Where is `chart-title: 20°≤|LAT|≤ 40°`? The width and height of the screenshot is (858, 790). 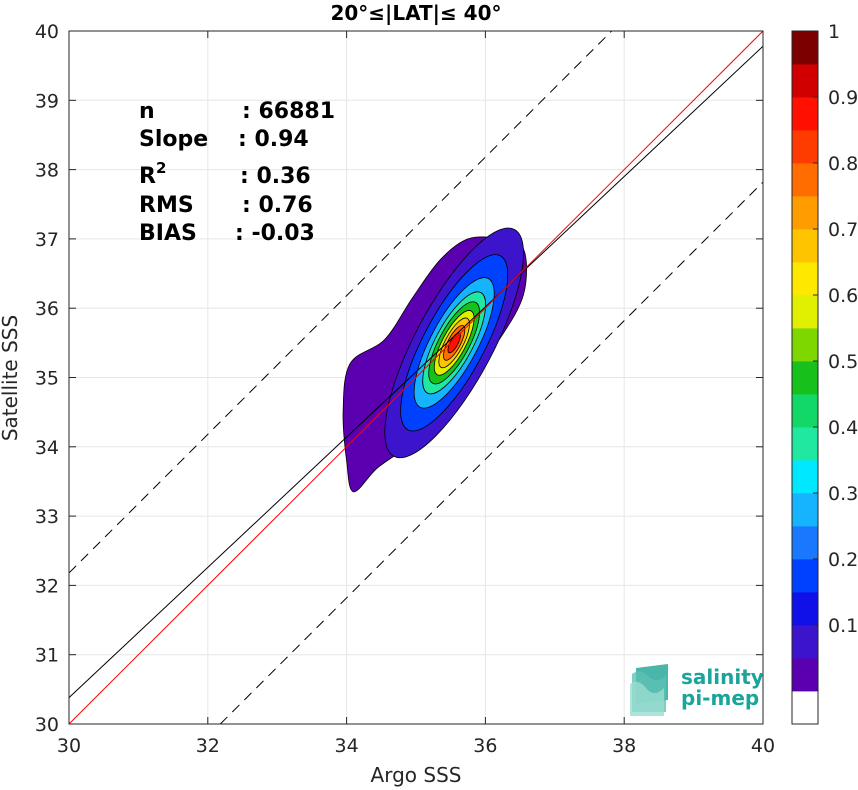
chart-title: 20°≤|LAT|≤ 40° is located at coordinates (415, 13).